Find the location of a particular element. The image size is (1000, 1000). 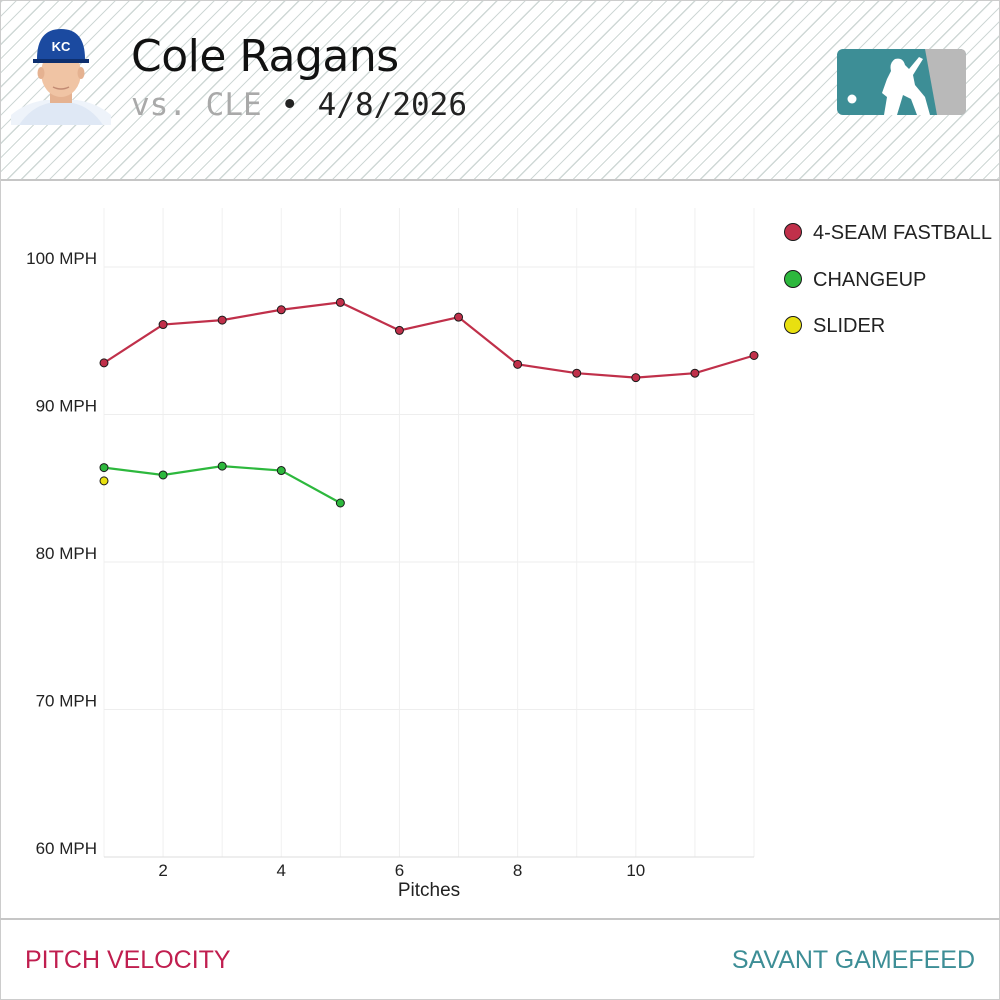

team-logo-text: KC is located at coordinates (61, 46).